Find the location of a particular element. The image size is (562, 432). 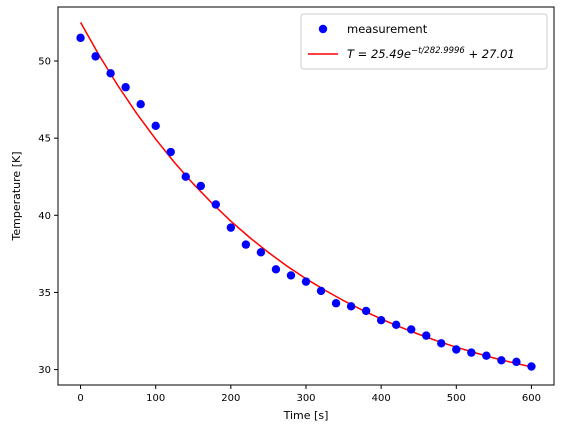

y-axis: 30 35 40 45 50 is located at coordinates (48, 216).